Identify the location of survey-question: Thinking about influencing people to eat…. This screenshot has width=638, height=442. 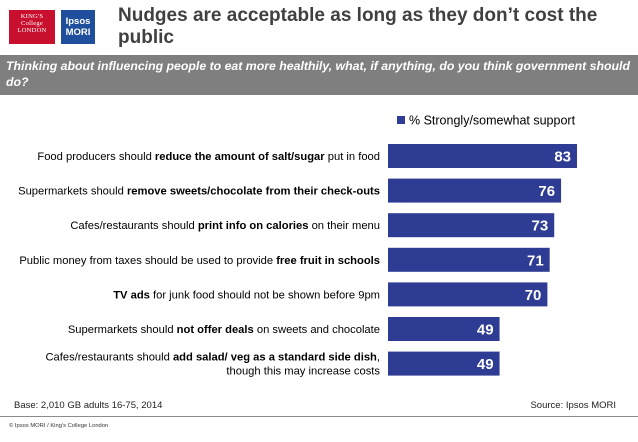
(319, 75).